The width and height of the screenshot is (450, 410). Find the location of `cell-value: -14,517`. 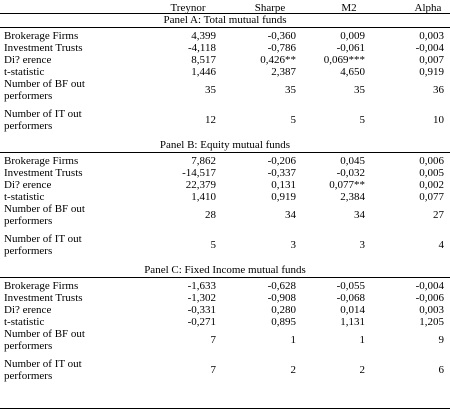

cell-value: -14,517 is located at coordinates (199, 173).